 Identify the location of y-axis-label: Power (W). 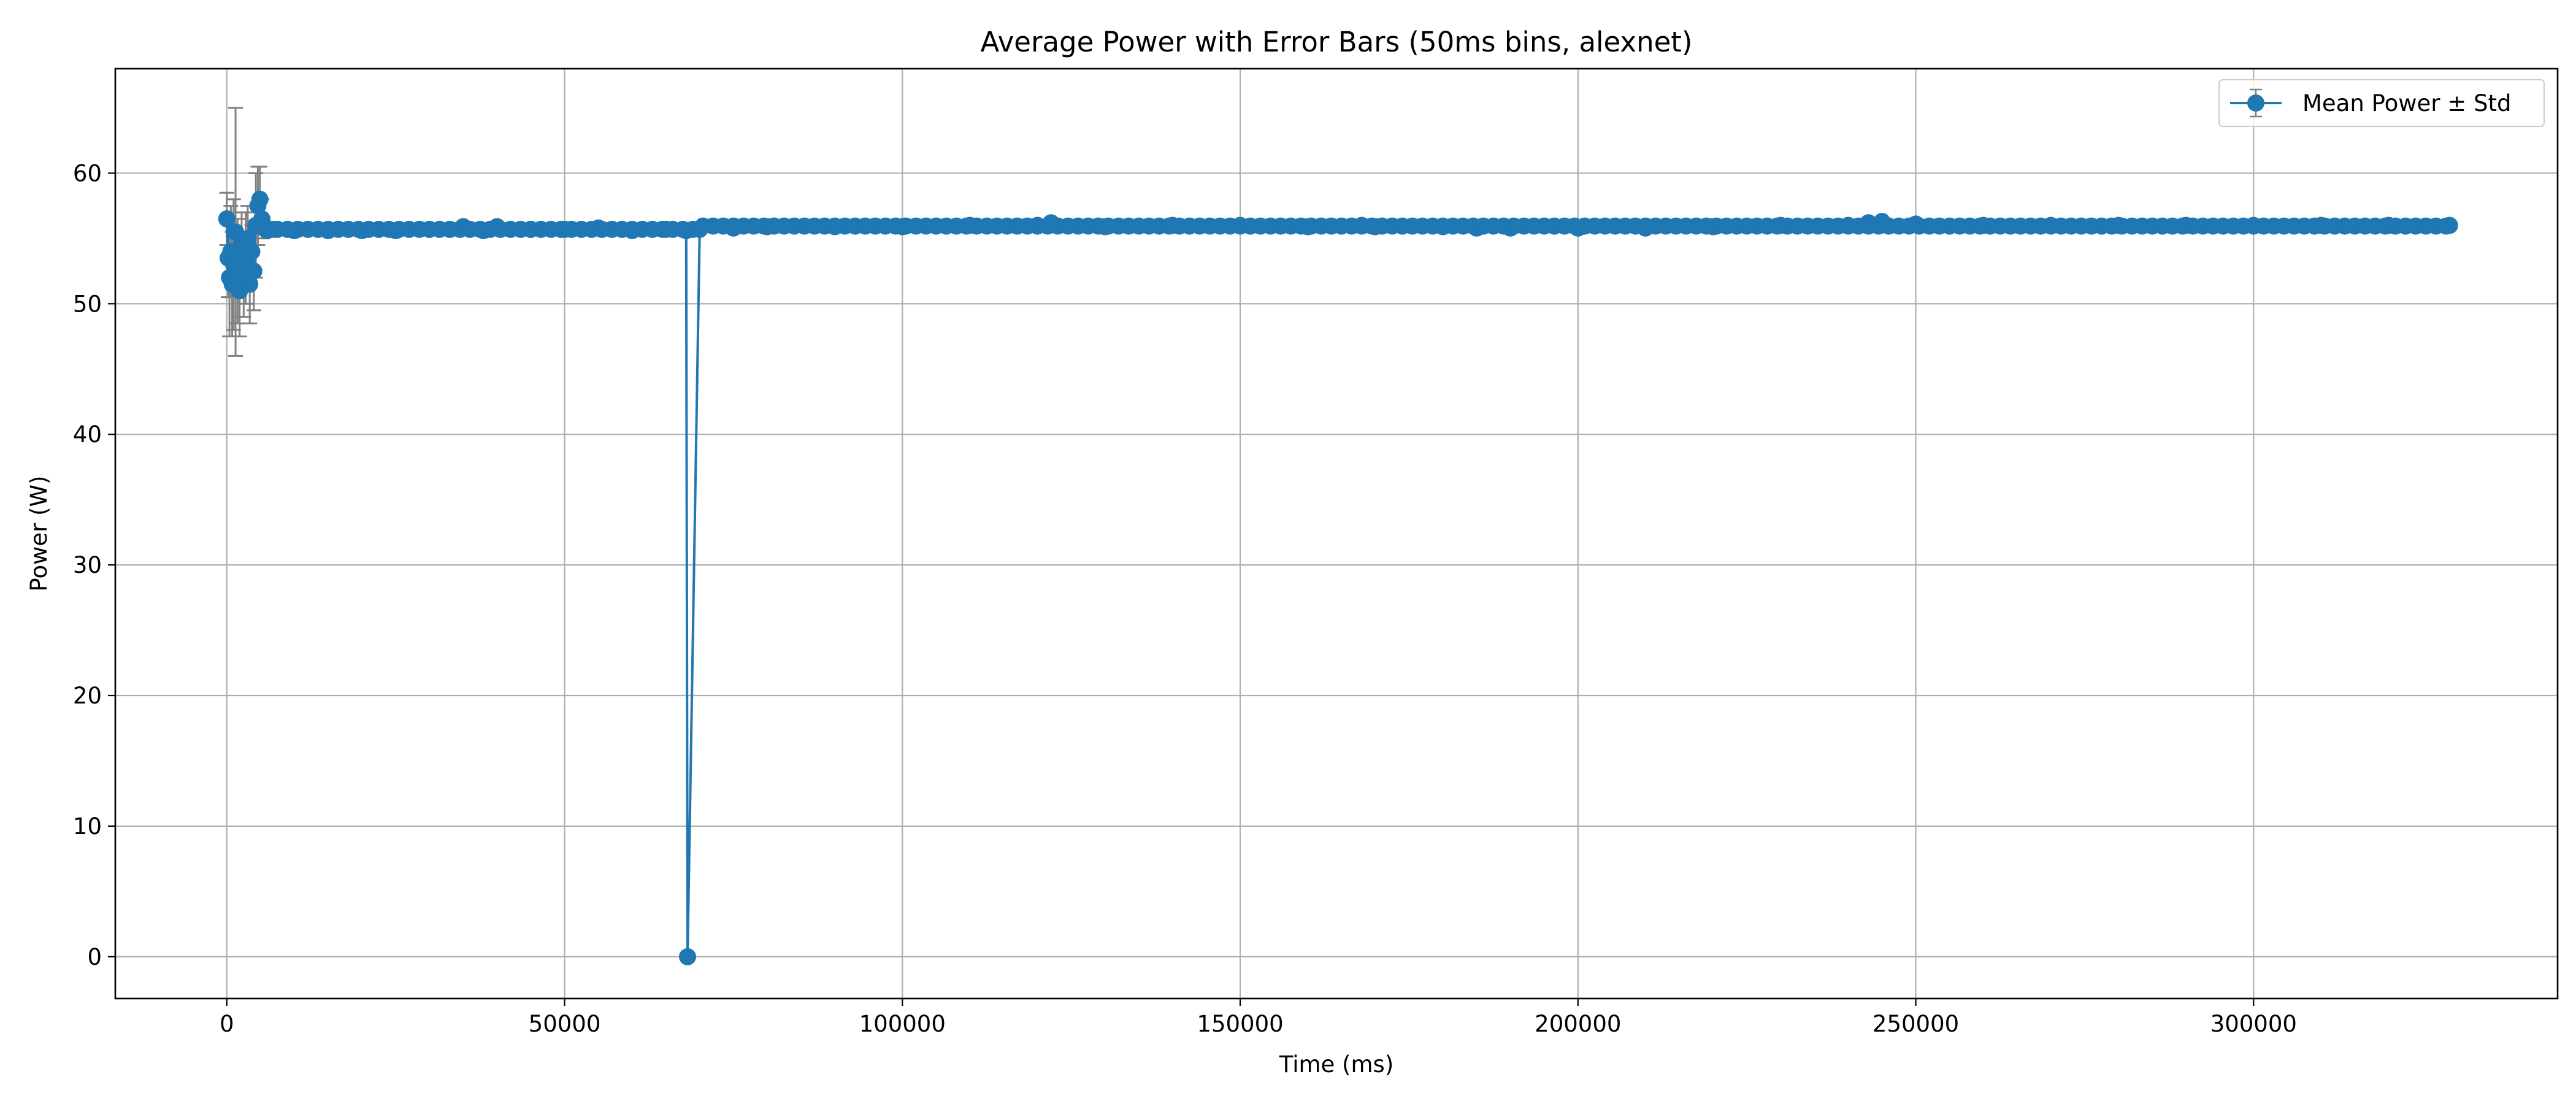
(39, 533).